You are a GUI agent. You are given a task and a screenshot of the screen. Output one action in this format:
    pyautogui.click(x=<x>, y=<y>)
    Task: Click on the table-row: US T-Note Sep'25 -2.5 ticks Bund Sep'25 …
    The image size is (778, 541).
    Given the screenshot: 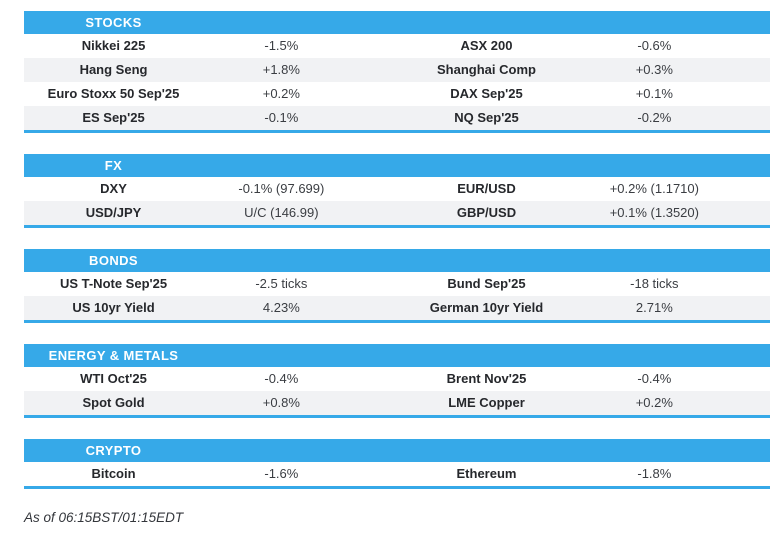 What is the action you would take?
    pyautogui.click(x=397, y=284)
    